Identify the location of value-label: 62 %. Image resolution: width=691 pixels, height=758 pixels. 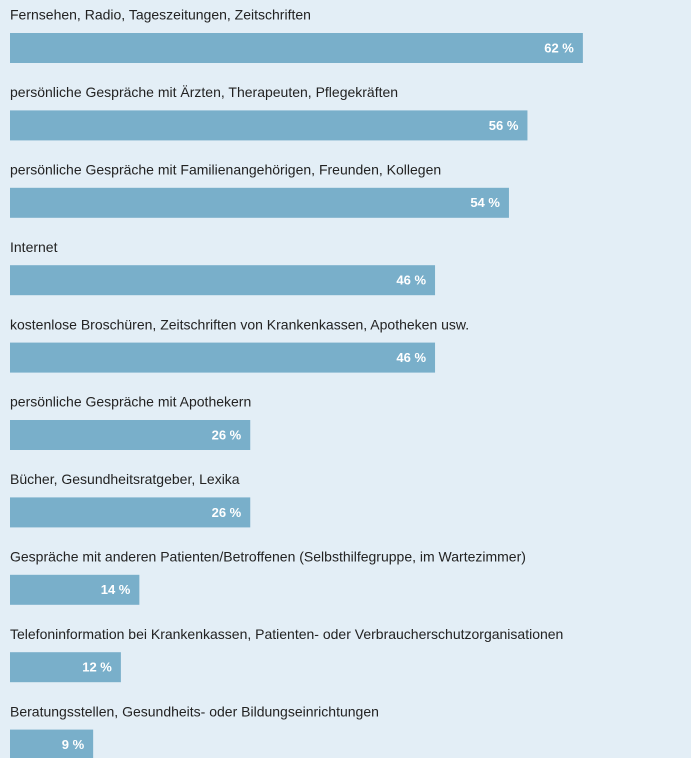
(559, 47).